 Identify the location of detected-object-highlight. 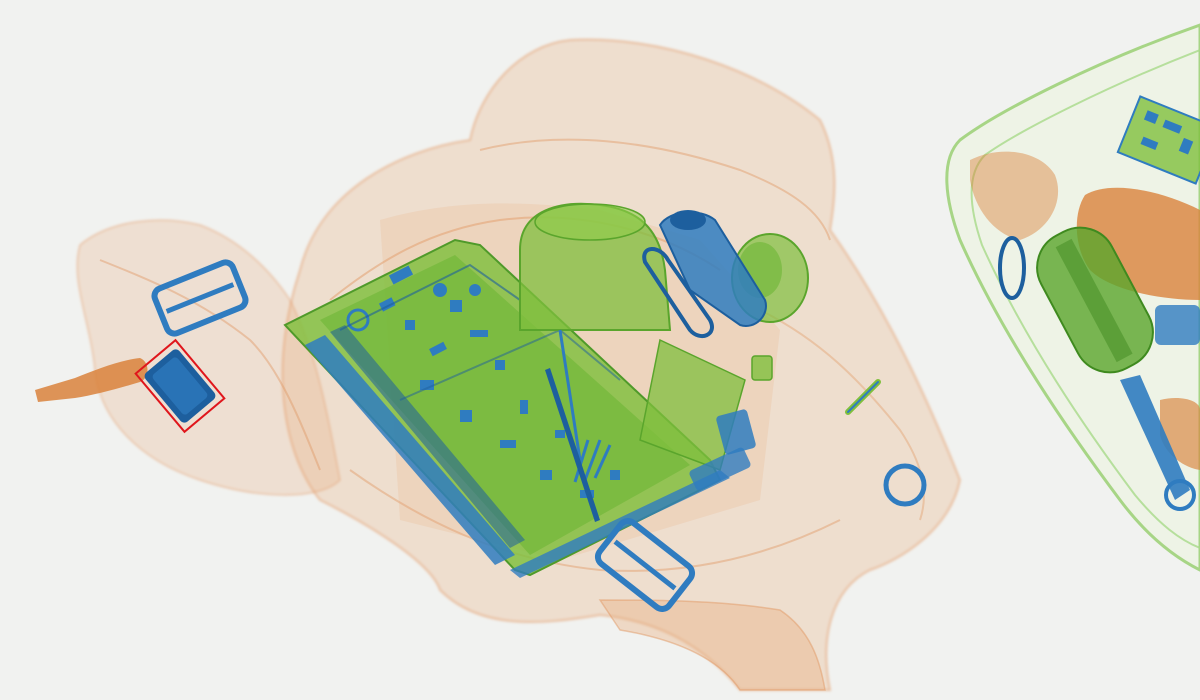
(180, 386).